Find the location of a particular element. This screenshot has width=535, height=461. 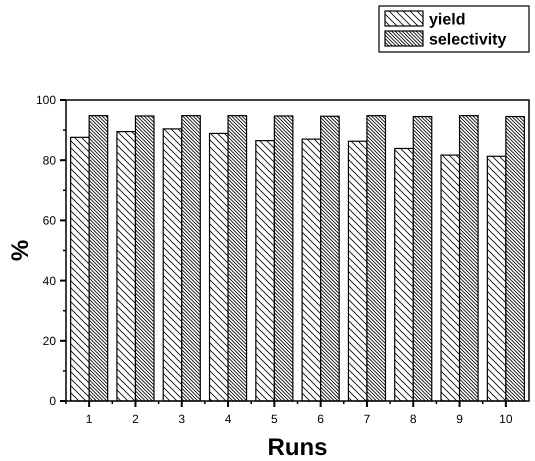

x-tick-label: 2 is located at coordinates (136, 419).